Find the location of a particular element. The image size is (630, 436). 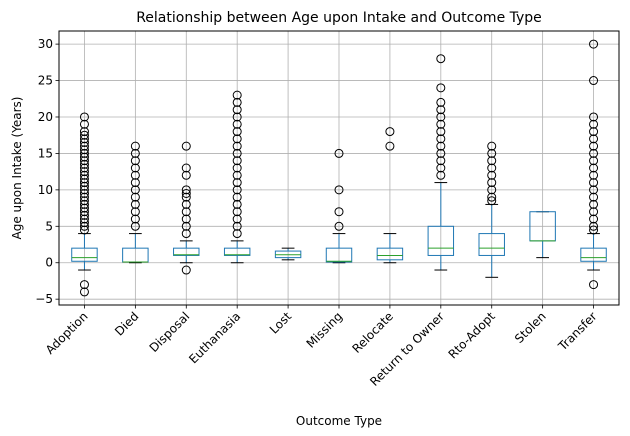

y-axis: −5 0 5 10 15 20 25 30 is located at coordinates (47, 171).